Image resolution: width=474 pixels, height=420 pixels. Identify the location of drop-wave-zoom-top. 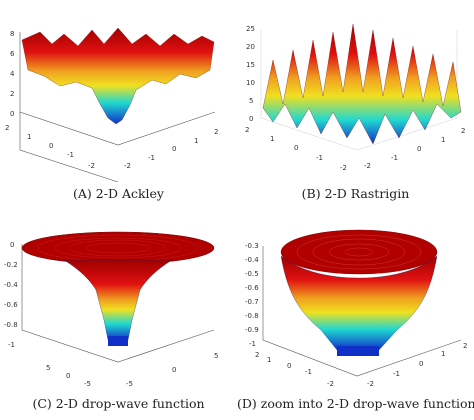
(359, 252).